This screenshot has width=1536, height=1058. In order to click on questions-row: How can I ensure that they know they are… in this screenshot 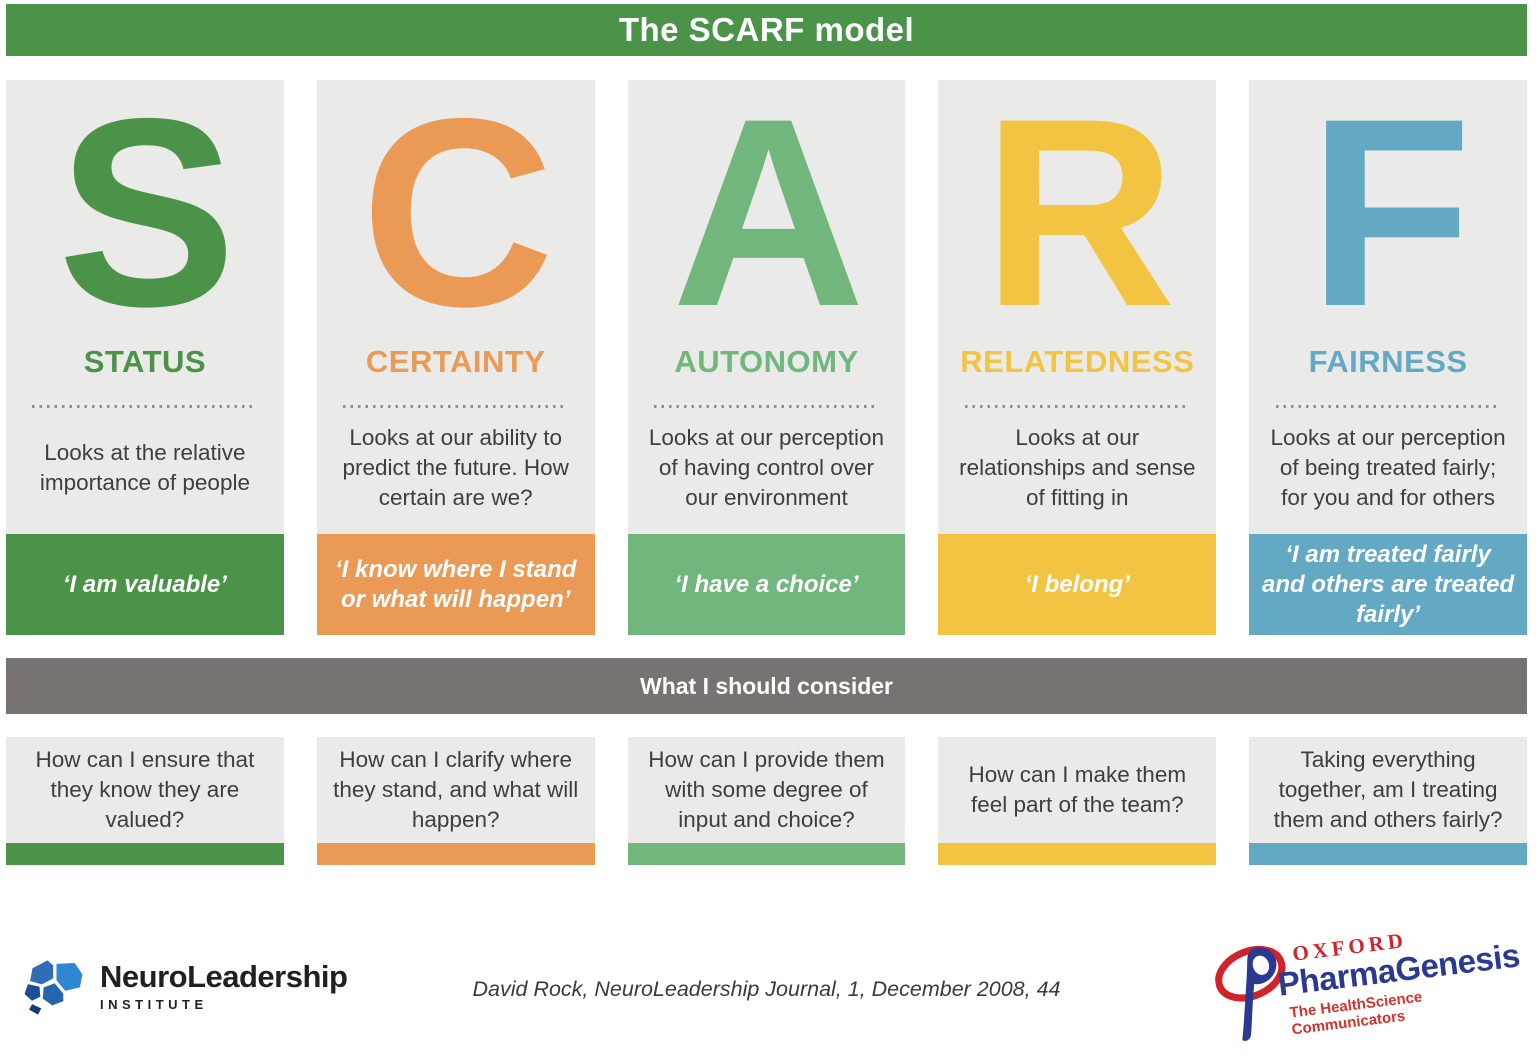, I will do `click(766, 801)`.